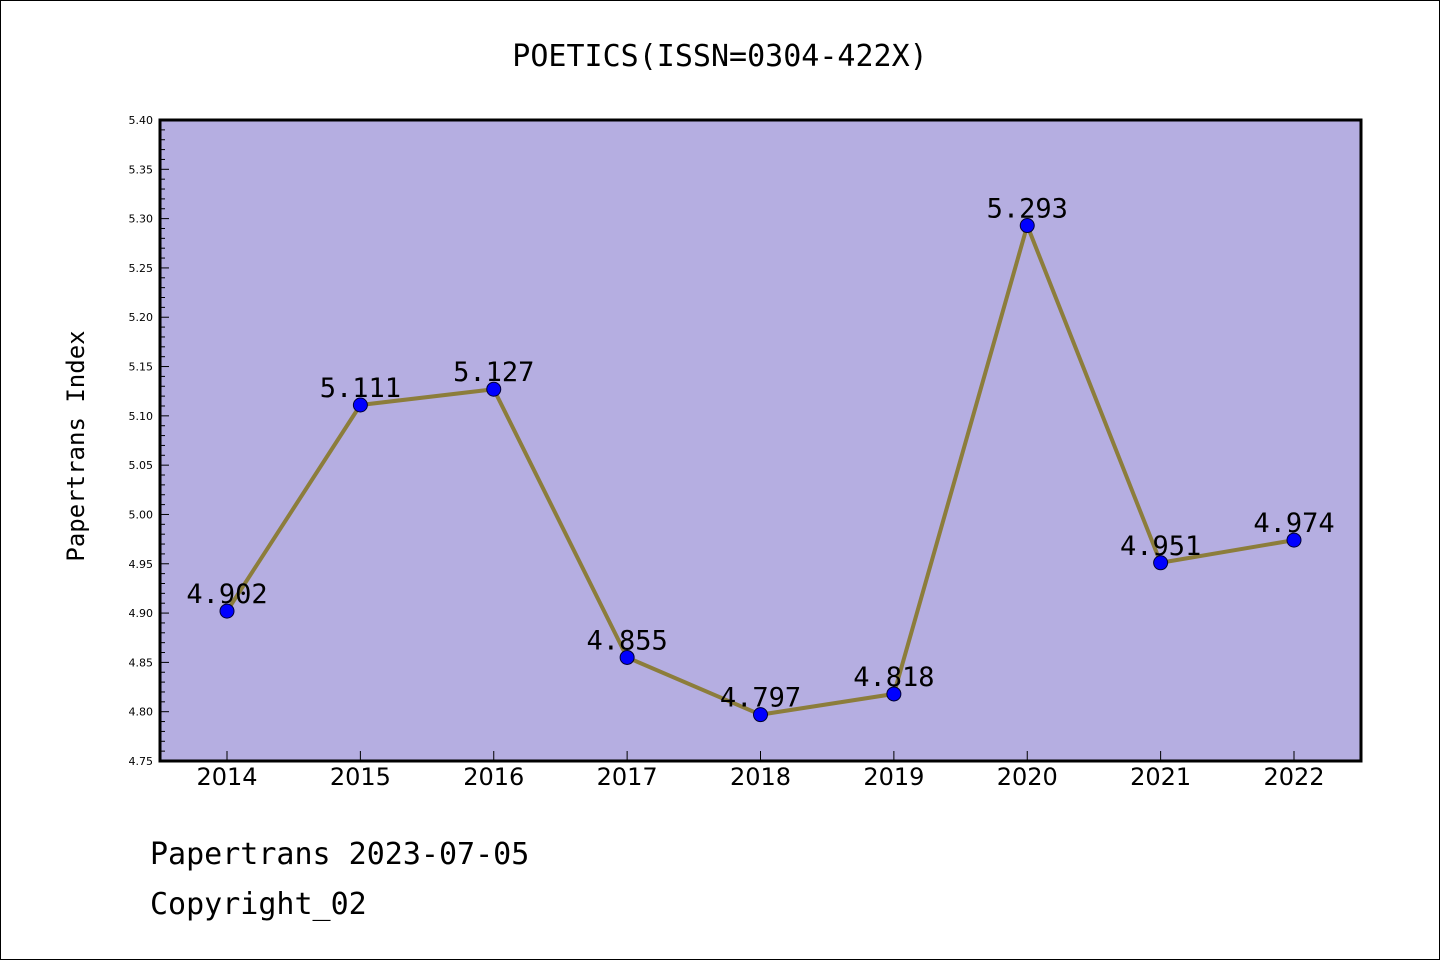  I want to click on y-tick-label: 4.85, so click(141, 662).